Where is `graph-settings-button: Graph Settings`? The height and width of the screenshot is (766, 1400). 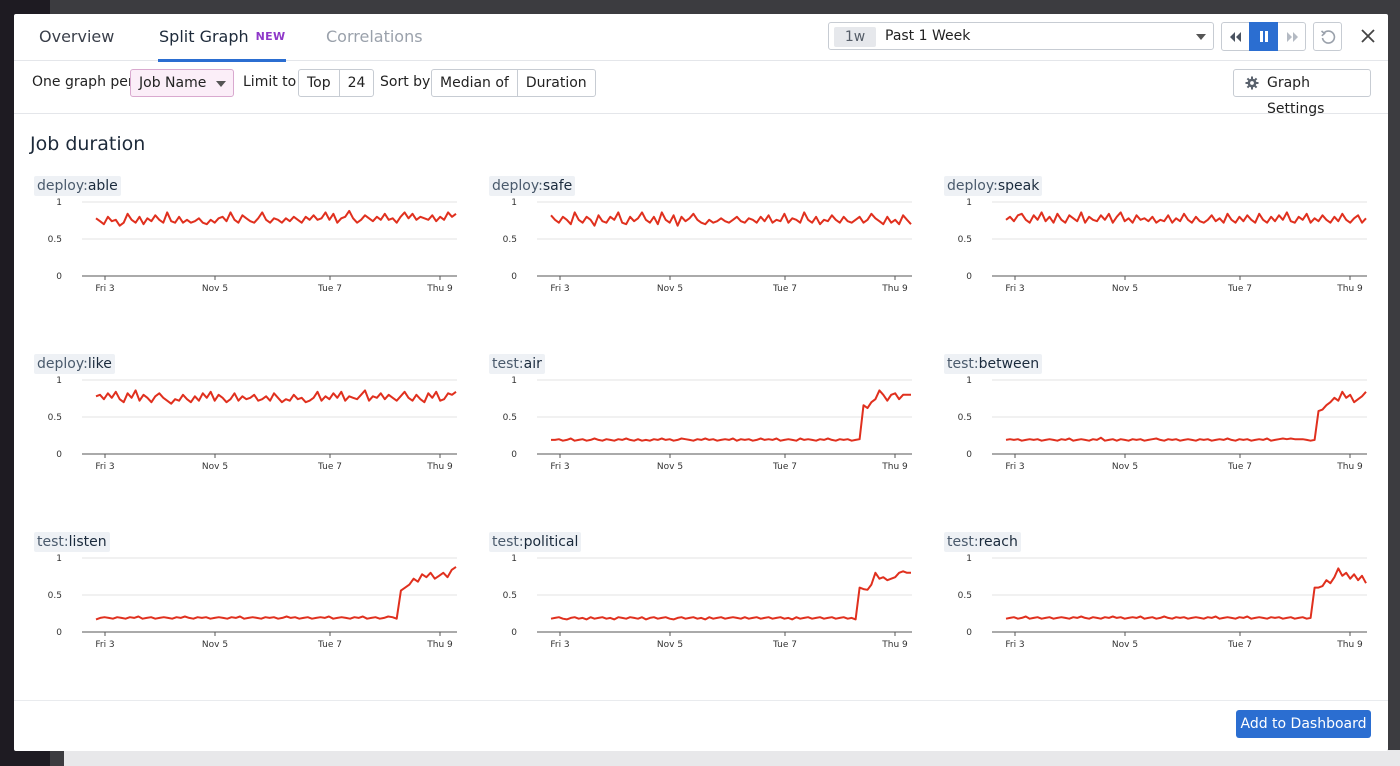 graph-settings-button: Graph Settings is located at coordinates (1302, 93).